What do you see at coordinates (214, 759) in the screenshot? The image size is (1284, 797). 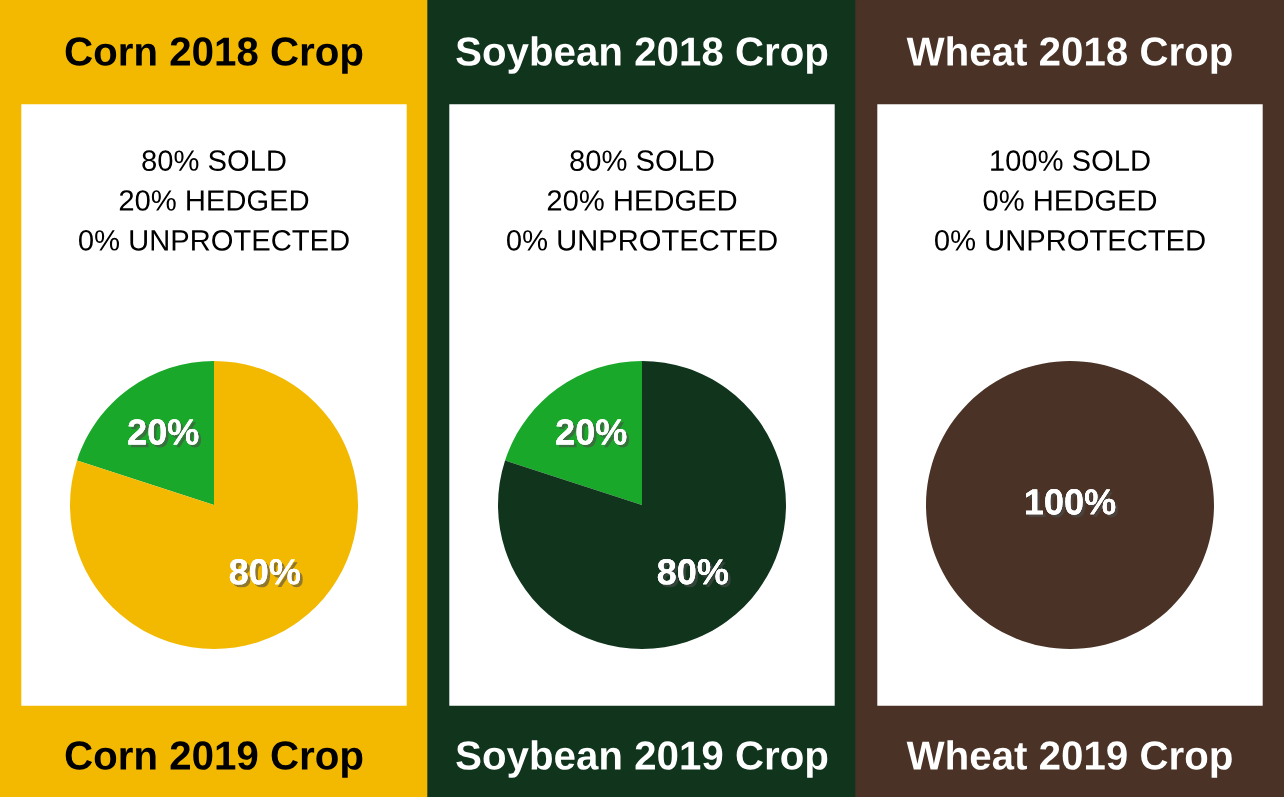 I see `text: Corn 2019 Crop` at bounding box center [214, 759].